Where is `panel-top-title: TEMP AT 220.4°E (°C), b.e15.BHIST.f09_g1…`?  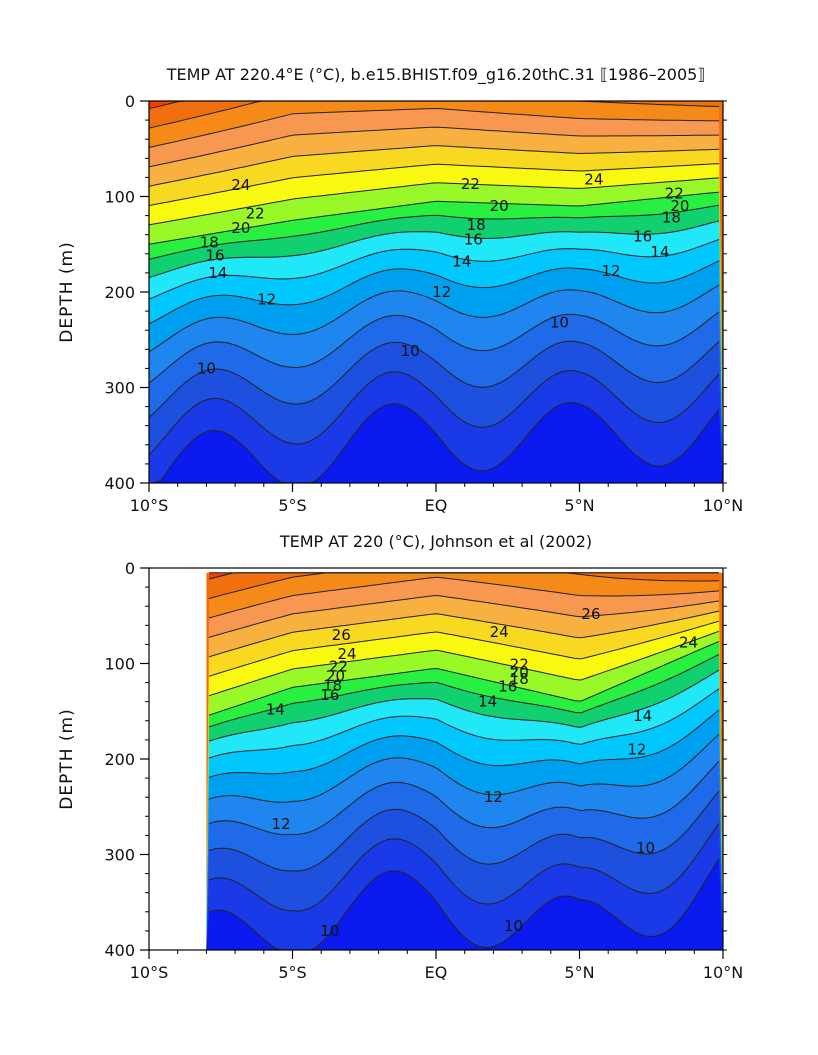
panel-top-title: TEMP AT 220.4°E (°C), b.e15.BHIST.f09_g1… is located at coordinates (436, 75).